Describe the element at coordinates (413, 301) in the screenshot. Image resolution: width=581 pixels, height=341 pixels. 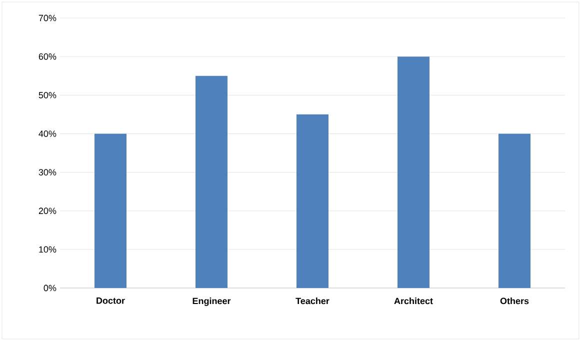
I see `x-tick-label: Architect` at that location.